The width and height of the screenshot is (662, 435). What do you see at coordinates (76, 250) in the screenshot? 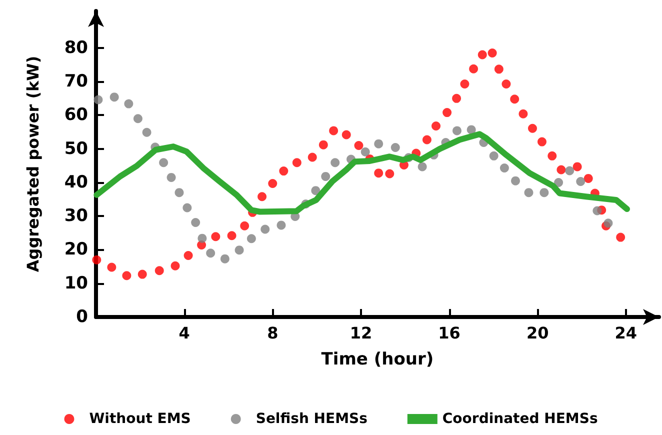
I see `y-tick-label: 20` at bounding box center [76, 250].